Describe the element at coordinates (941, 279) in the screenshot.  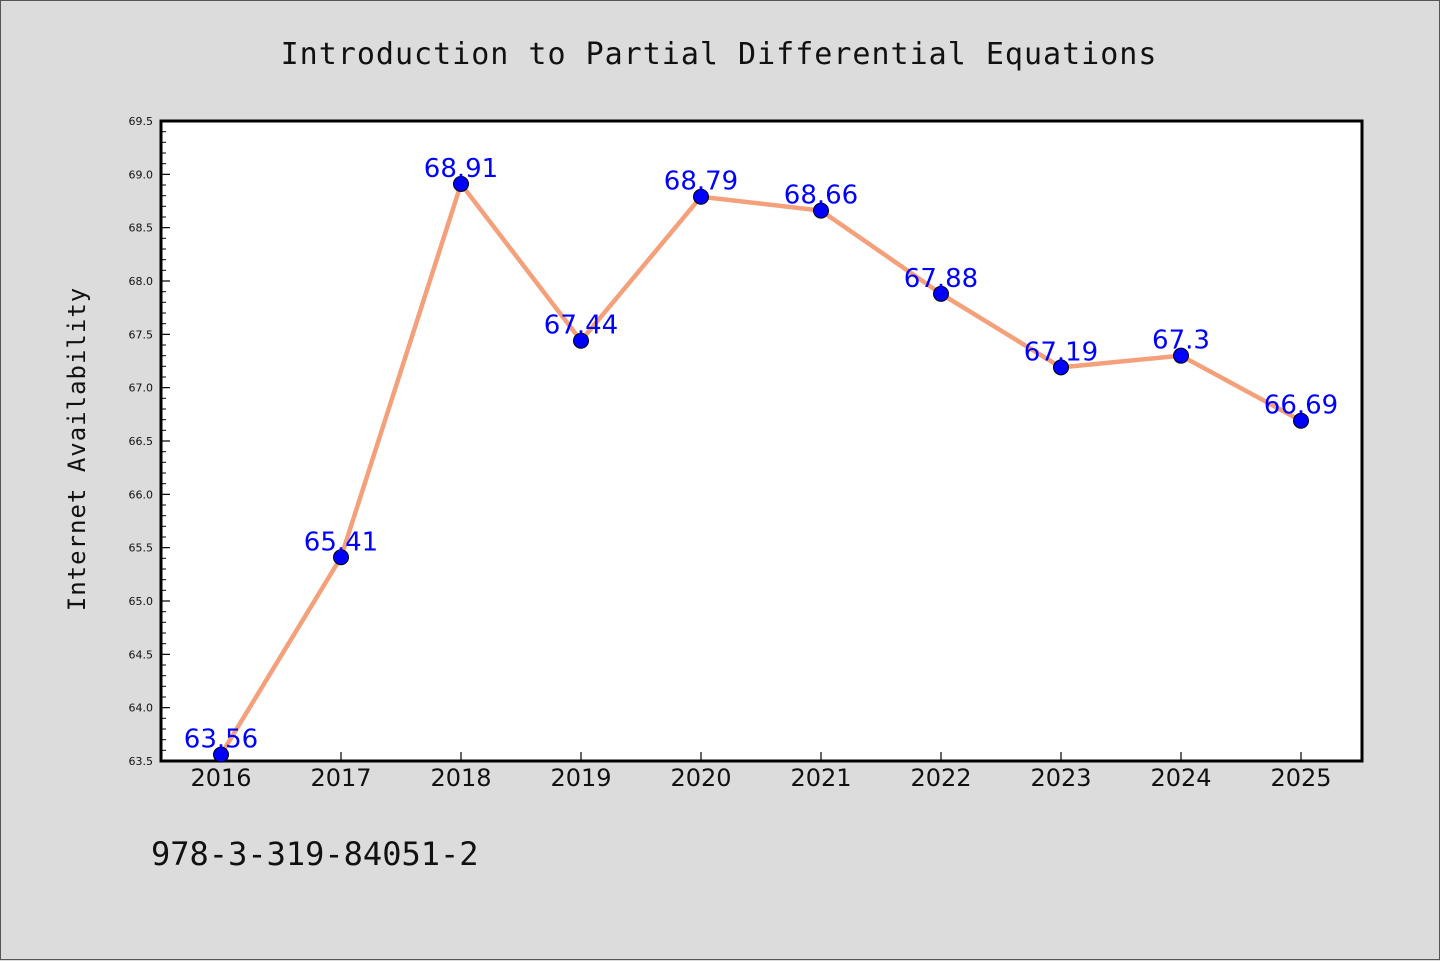
I see `data-label: 67.88` at that location.